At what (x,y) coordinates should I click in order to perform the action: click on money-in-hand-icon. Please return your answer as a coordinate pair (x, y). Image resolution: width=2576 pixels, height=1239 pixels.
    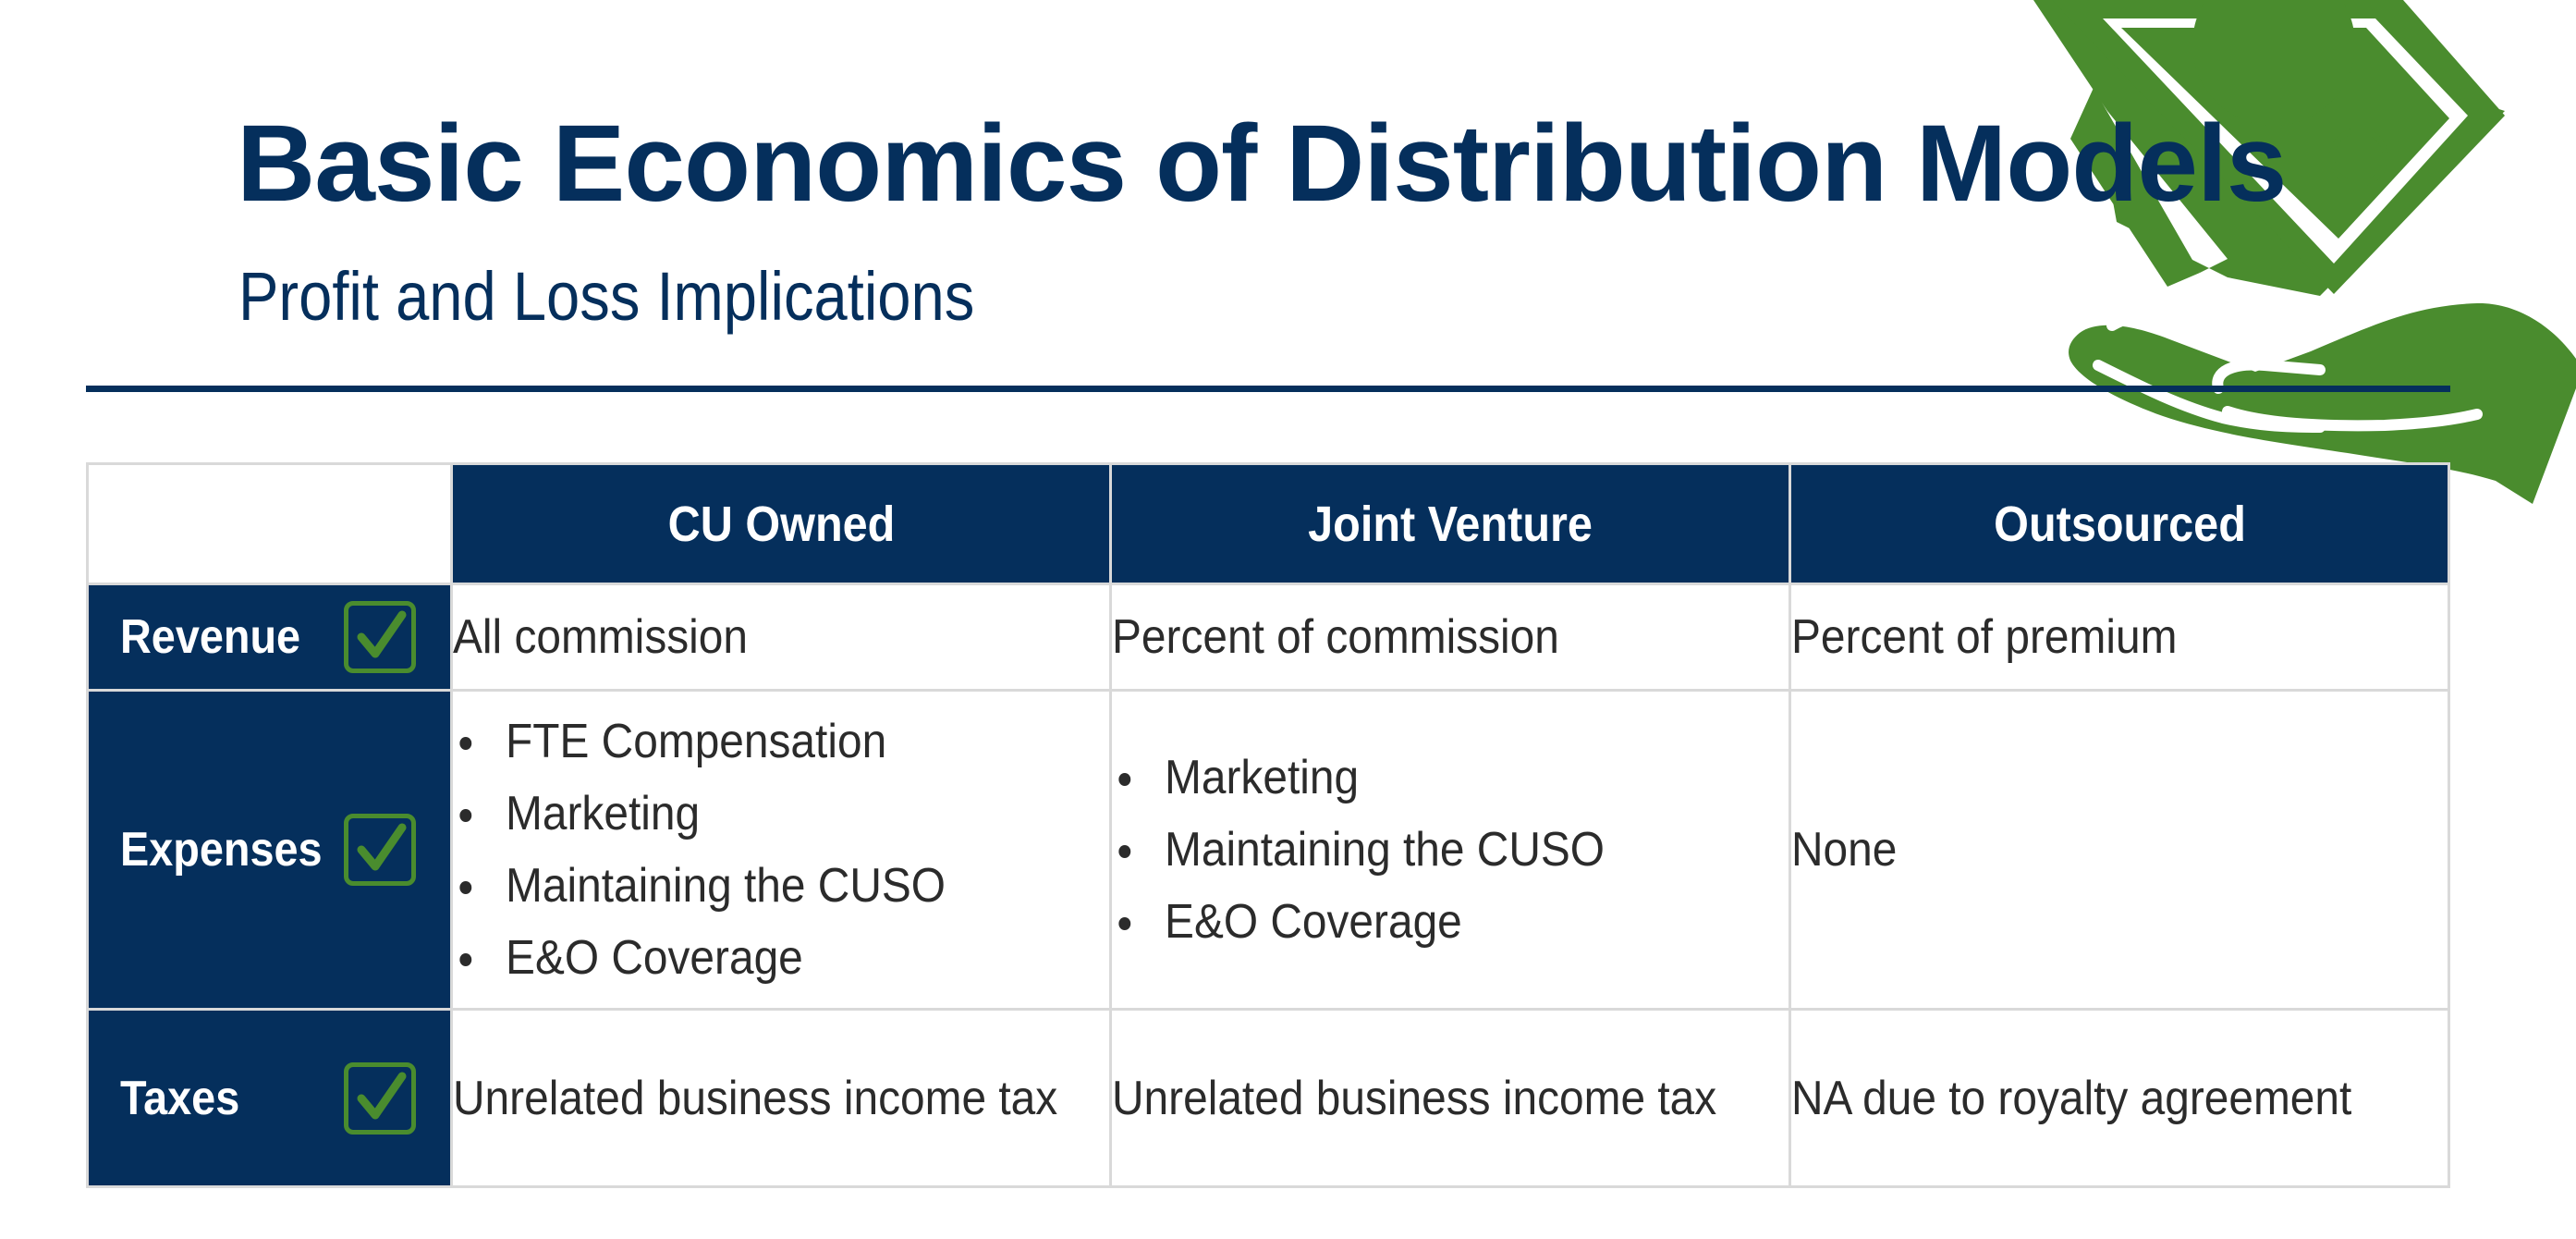
    Looking at the image, I should click on (2304, 252).